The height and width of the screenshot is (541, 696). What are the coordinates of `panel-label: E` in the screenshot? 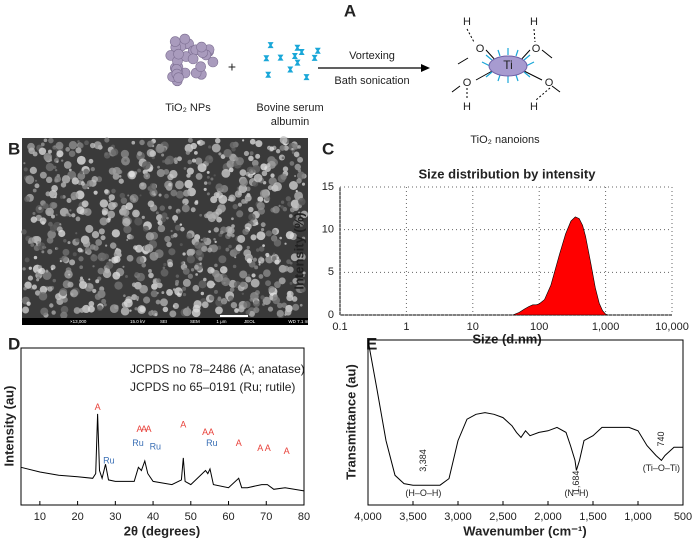 It's located at (371, 343).